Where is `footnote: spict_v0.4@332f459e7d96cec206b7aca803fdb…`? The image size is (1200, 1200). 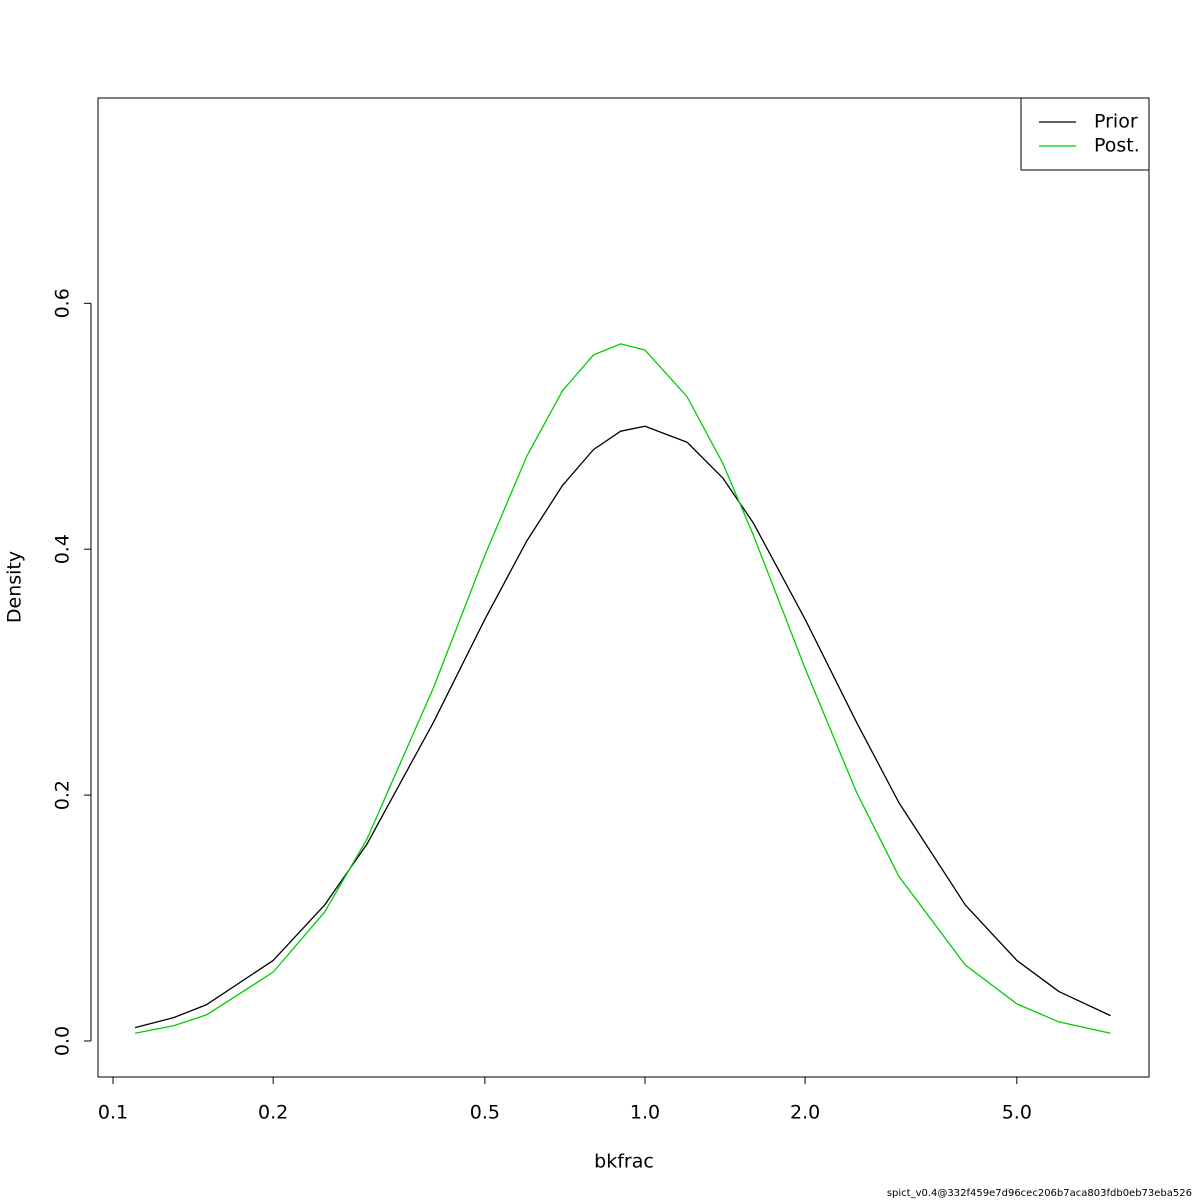 footnote: spict_v0.4@332f459e7d96cec206b7aca803fdb… is located at coordinates (1039, 1193).